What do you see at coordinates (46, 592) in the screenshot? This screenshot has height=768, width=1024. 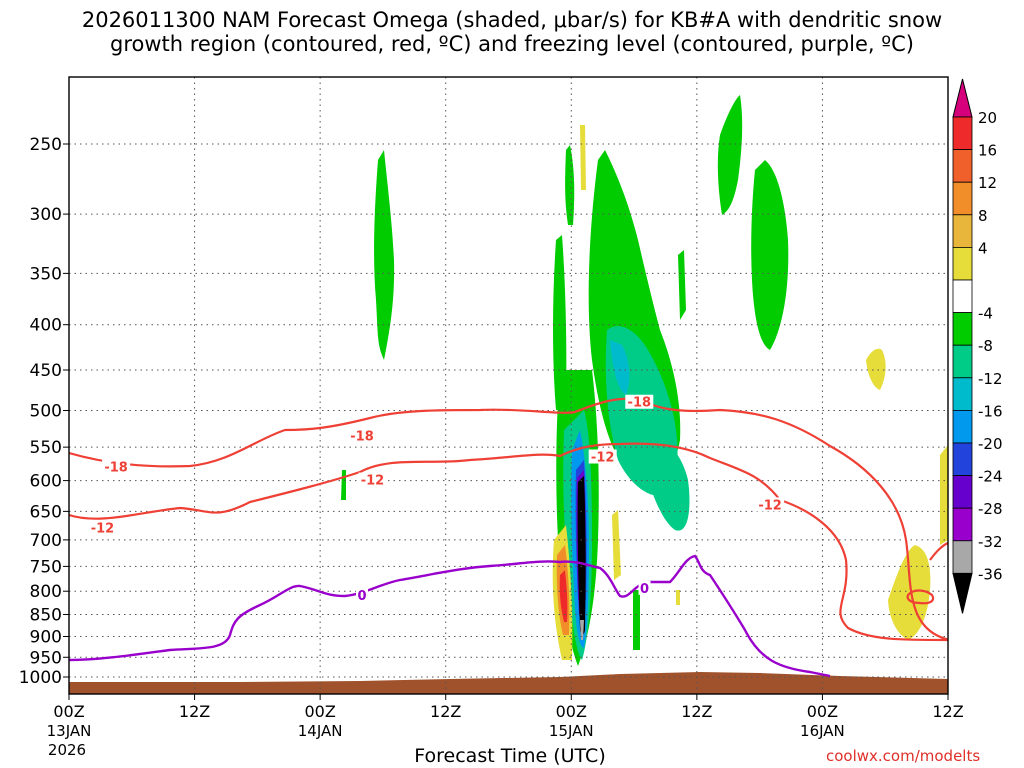 I see `y-tick-label: 800` at bounding box center [46, 592].